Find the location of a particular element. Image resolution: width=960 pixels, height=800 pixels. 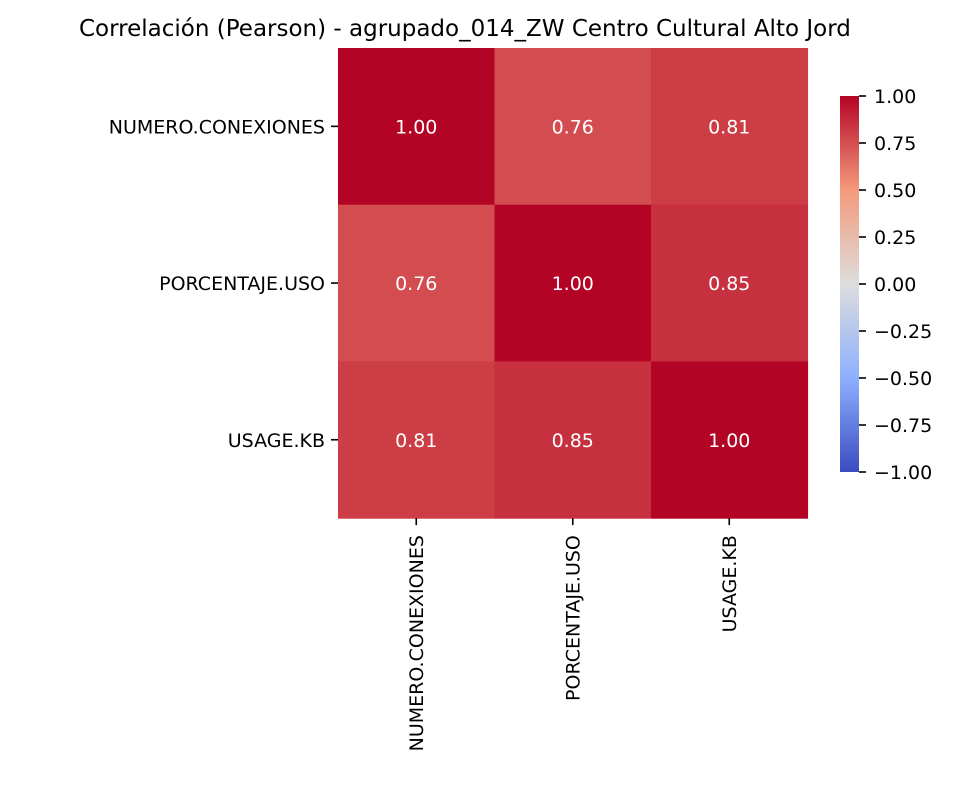

colorbar-tick-label: 0.75 is located at coordinates (895, 144).